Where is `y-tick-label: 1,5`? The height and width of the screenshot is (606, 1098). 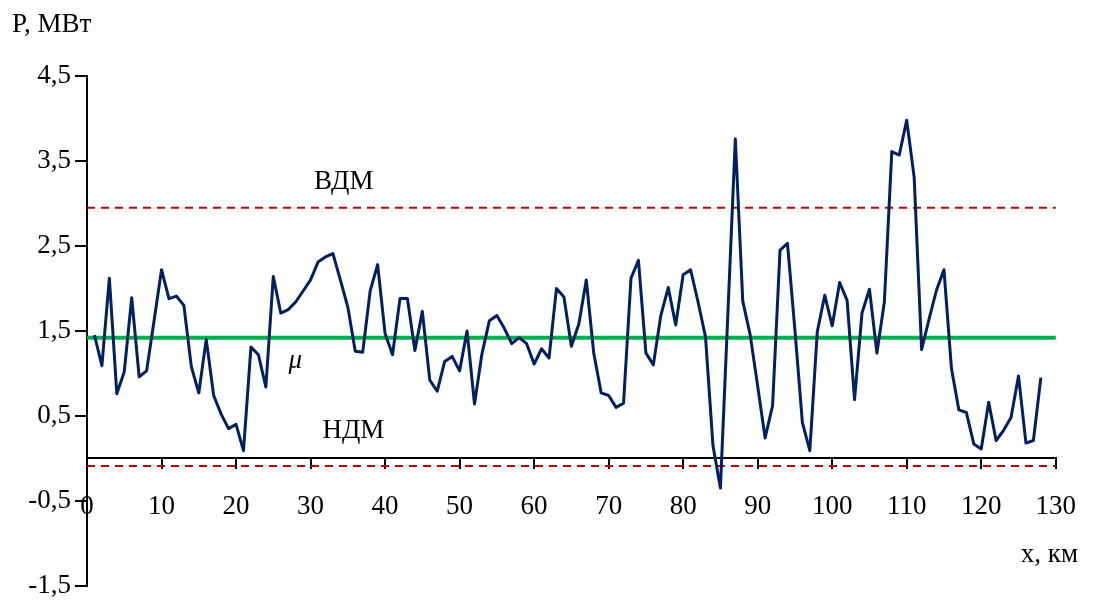
y-tick-label: 1,5 is located at coordinates (54, 328).